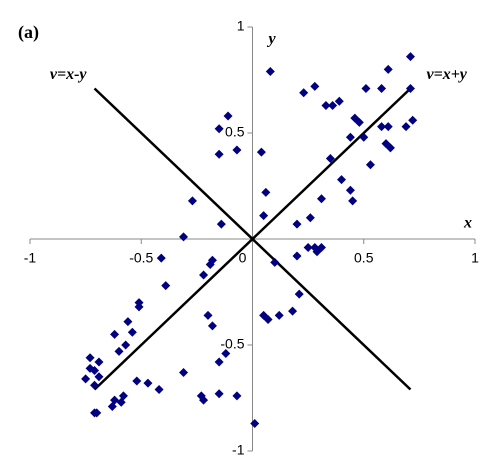  Describe the element at coordinates (28, 32) in the screenshot. I see `chart-title: (a)` at that location.